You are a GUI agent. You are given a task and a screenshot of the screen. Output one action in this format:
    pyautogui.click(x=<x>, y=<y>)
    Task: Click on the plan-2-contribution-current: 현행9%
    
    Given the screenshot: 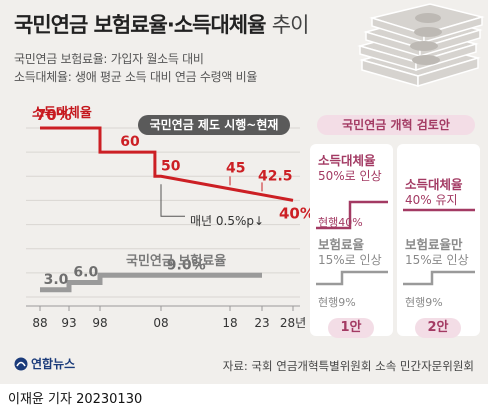 What is the action you would take?
    pyautogui.click(x=424, y=302)
    